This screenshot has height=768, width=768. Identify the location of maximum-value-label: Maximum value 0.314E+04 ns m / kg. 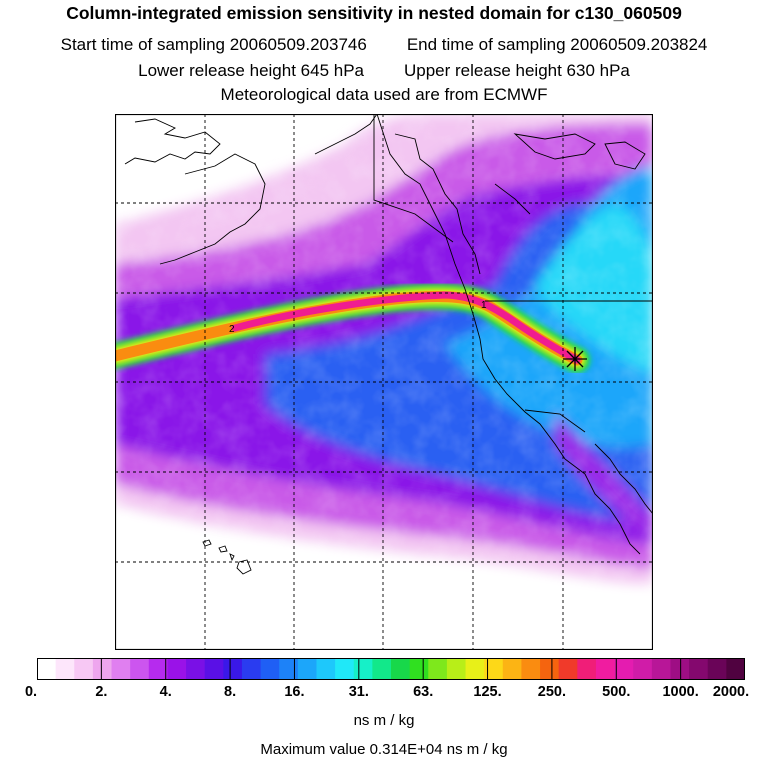
(384, 749).